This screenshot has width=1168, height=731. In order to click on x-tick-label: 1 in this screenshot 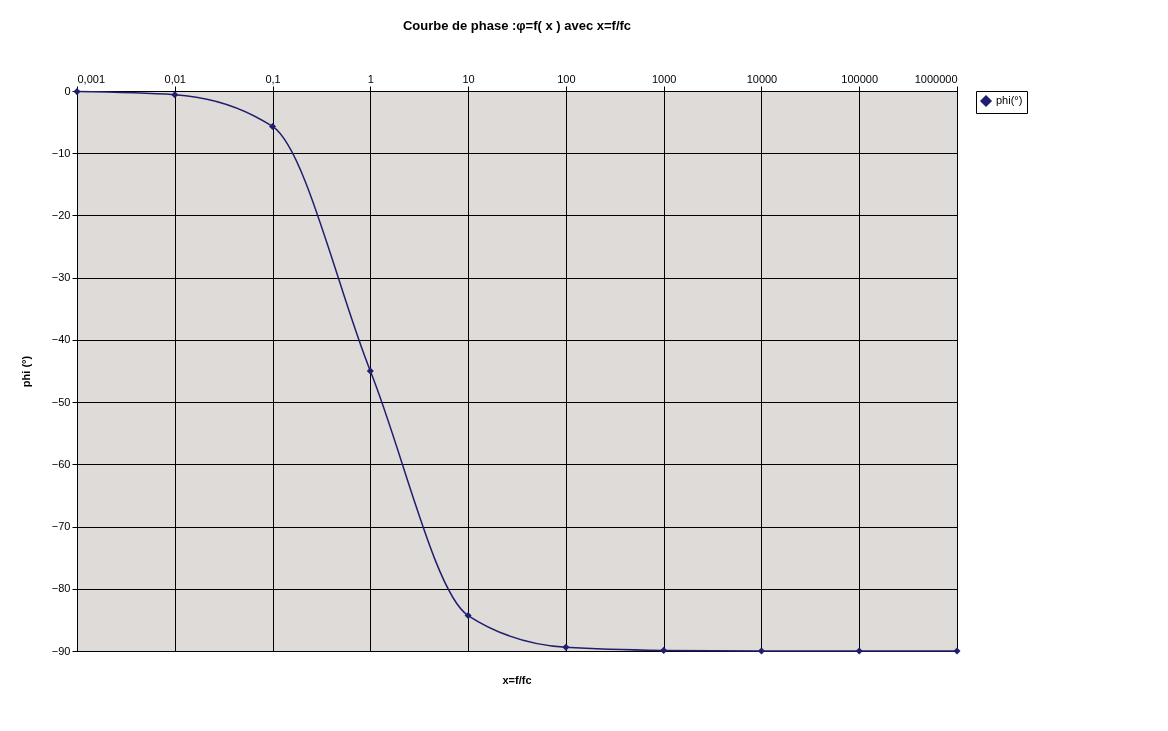, I will do `click(370, 78)`.